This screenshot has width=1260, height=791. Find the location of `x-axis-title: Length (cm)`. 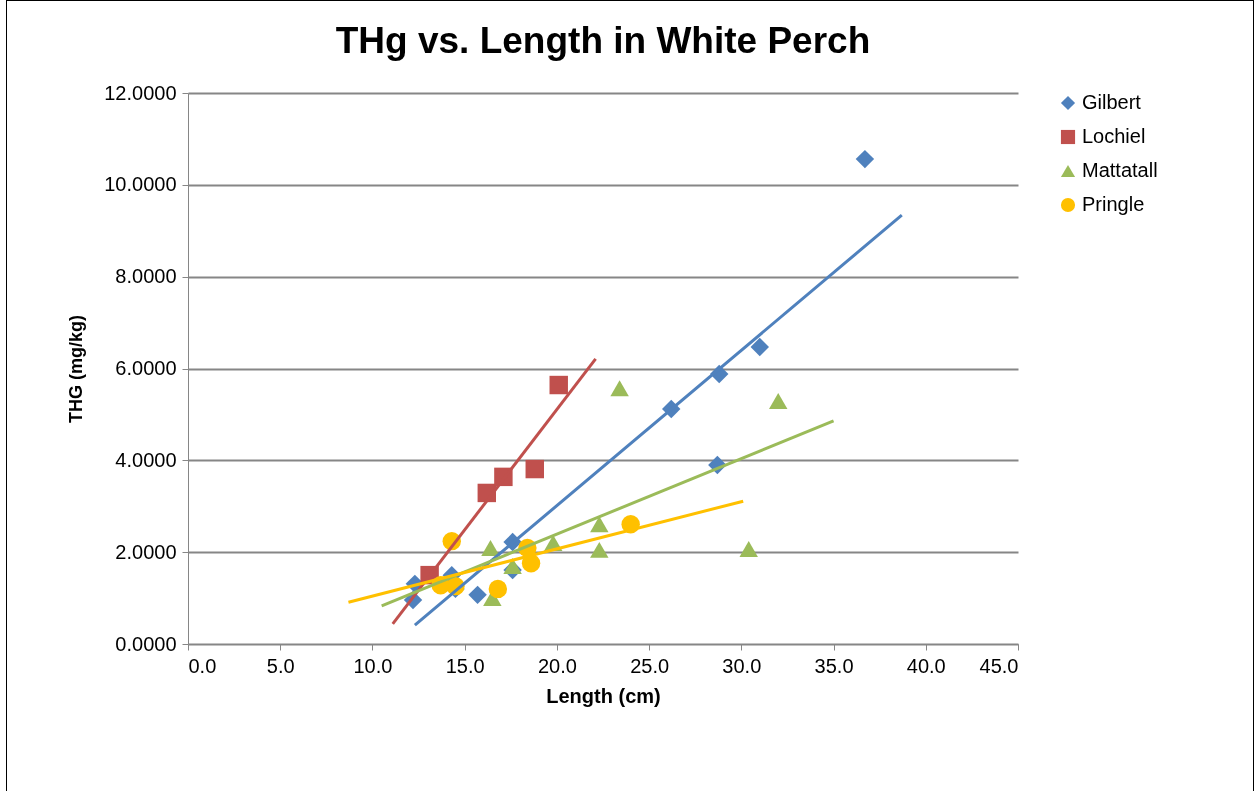

x-axis-title: Length (cm) is located at coordinates (603, 695).